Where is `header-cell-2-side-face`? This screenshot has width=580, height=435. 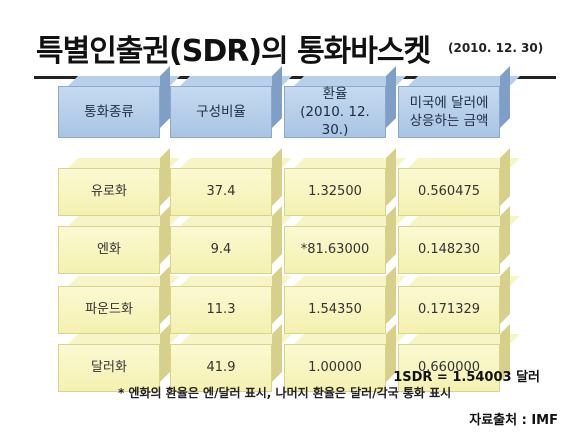 header-cell-2-side-face is located at coordinates (277, 97).